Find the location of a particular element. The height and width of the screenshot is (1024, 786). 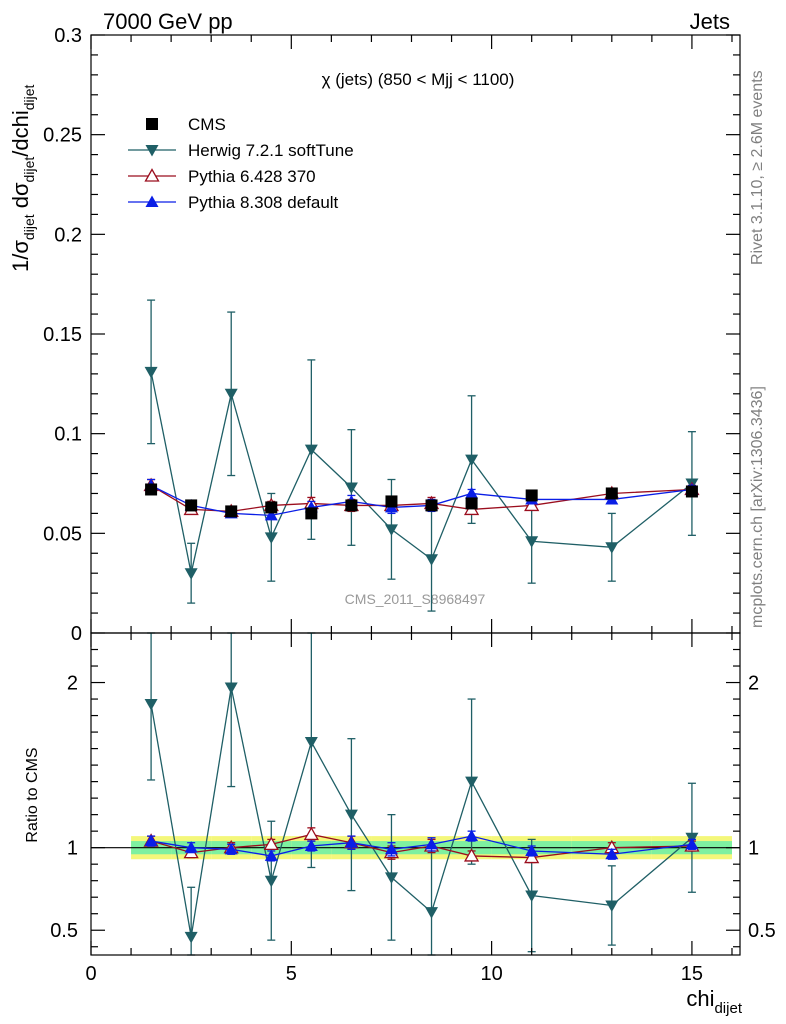

y-tick-label-right: 2 is located at coordinates (753, 684).